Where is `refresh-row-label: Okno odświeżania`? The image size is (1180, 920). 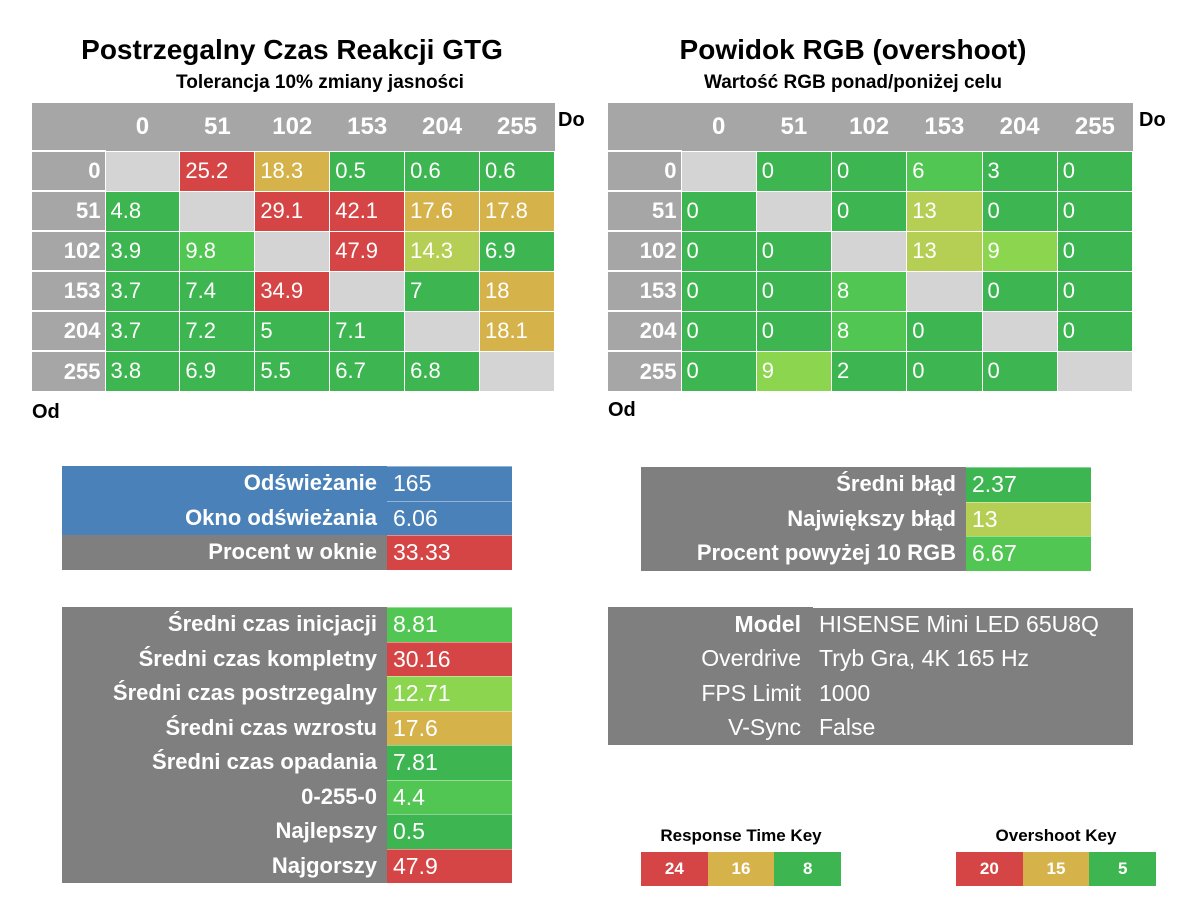 refresh-row-label: Okno odświeżania is located at coordinates (224, 517).